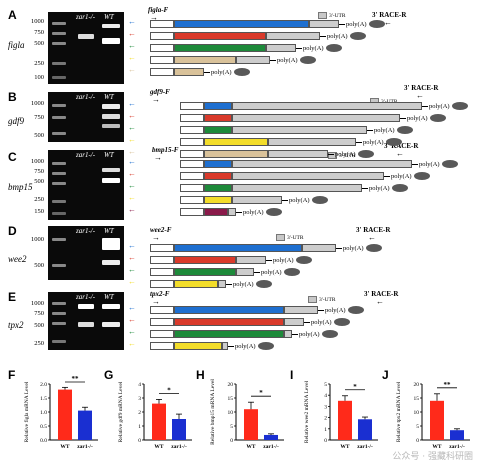 Image resolution: width=481 pixels, height=469 pixels. I want to click on y-tick-label: 10, so click(417, 413).